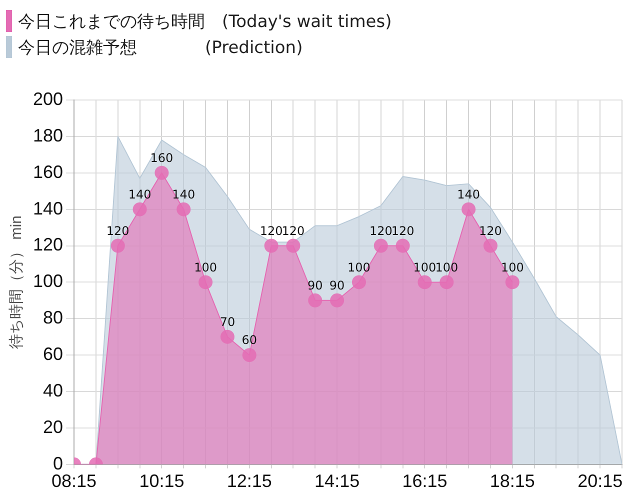  What do you see at coordinates (48, 244) in the screenshot?
I see `y-tick-label: 120` at bounding box center [48, 244].